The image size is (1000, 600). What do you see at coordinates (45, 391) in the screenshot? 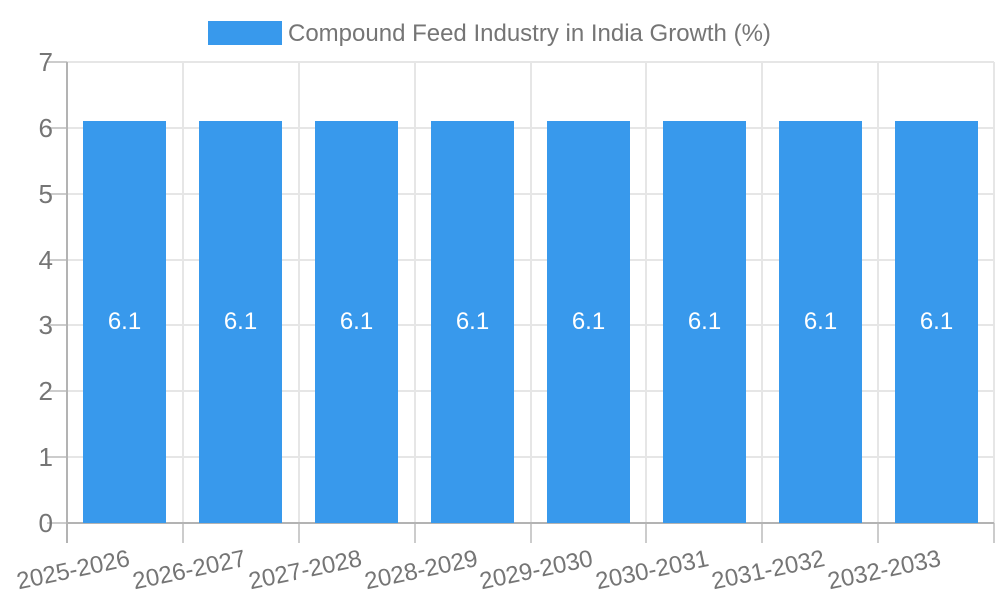
I see `y-axis-label: 2` at bounding box center [45, 391].